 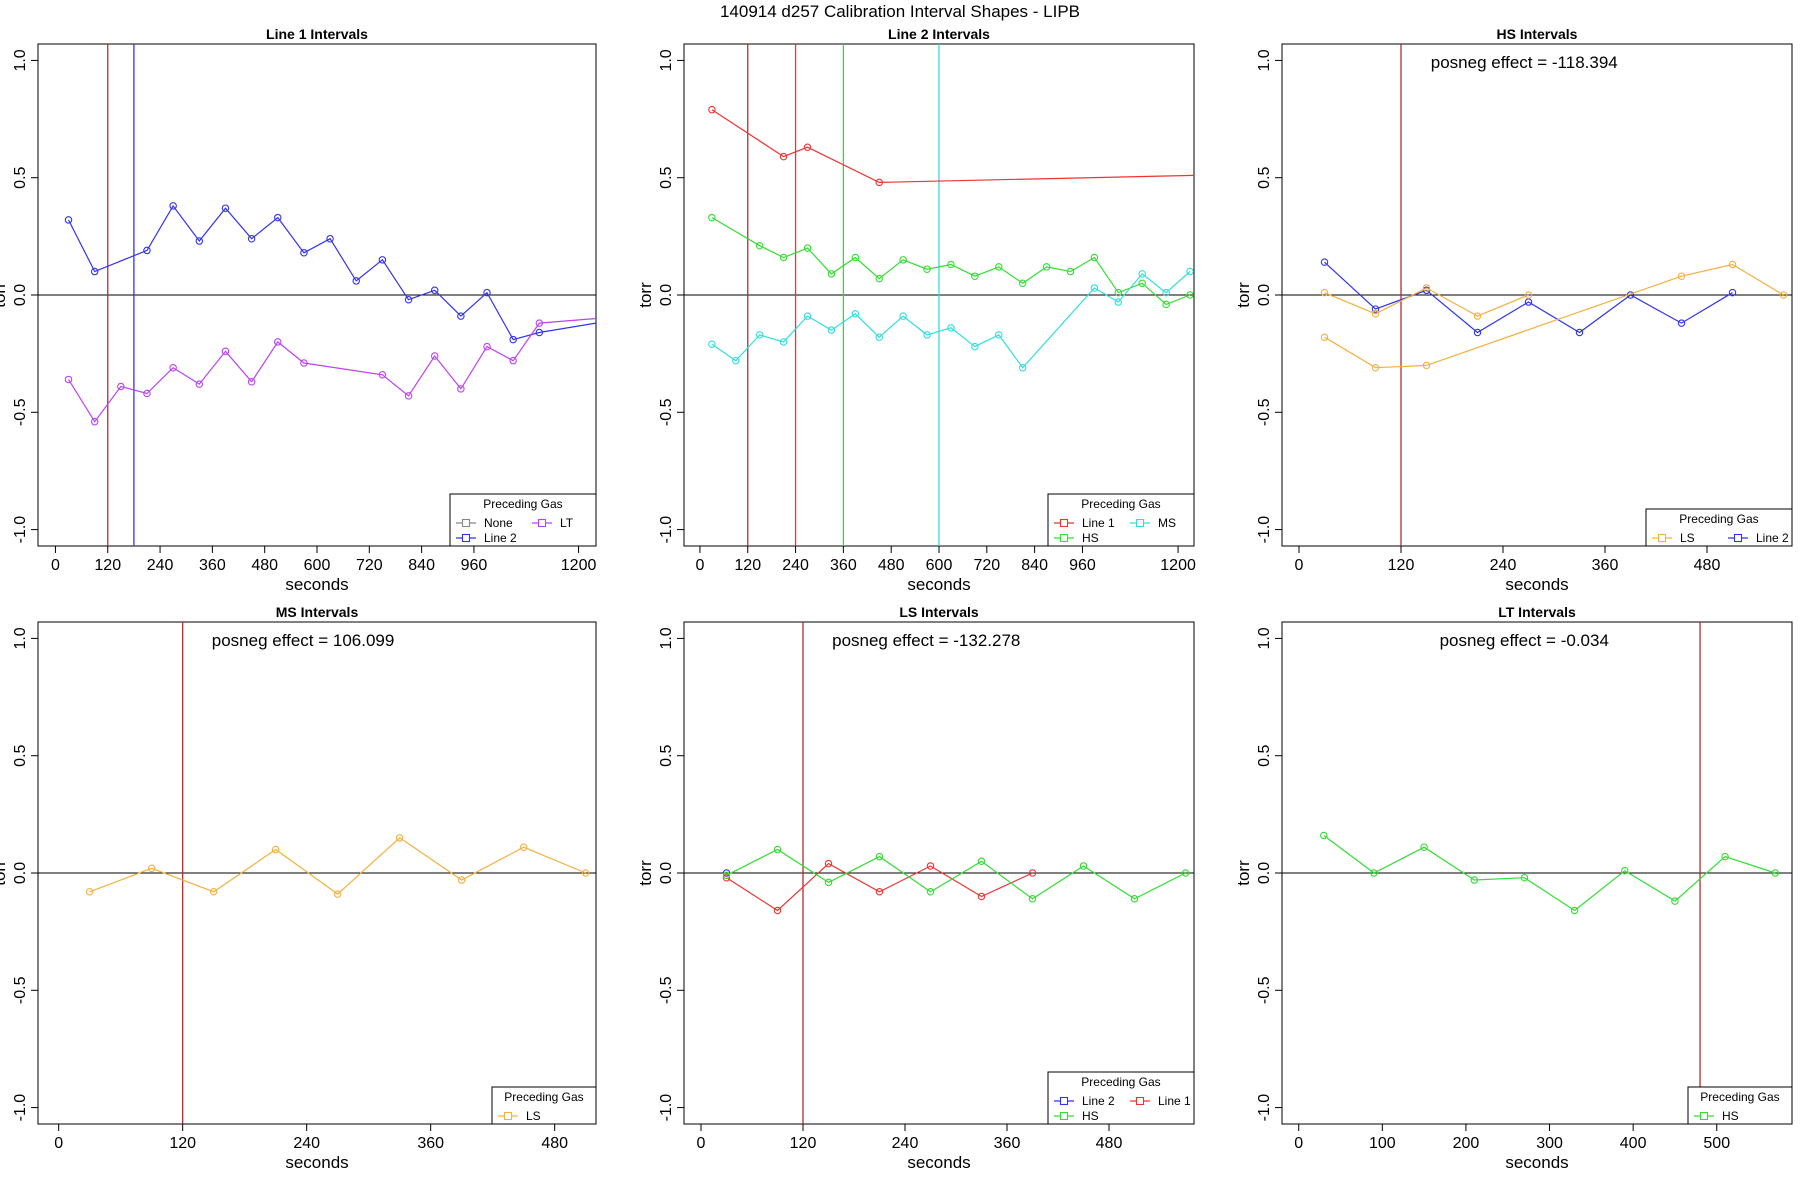 I want to click on x-tick-label: 100, so click(x=1382, y=1143).